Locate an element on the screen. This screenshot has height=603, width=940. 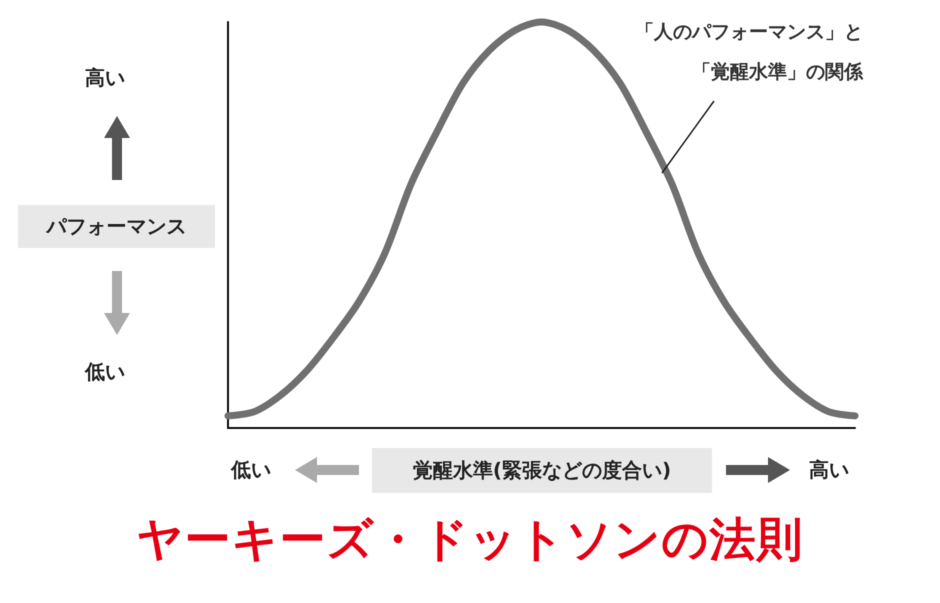
text: ヤーキーズ・ドットソンの法則 is located at coordinates (470, 539).